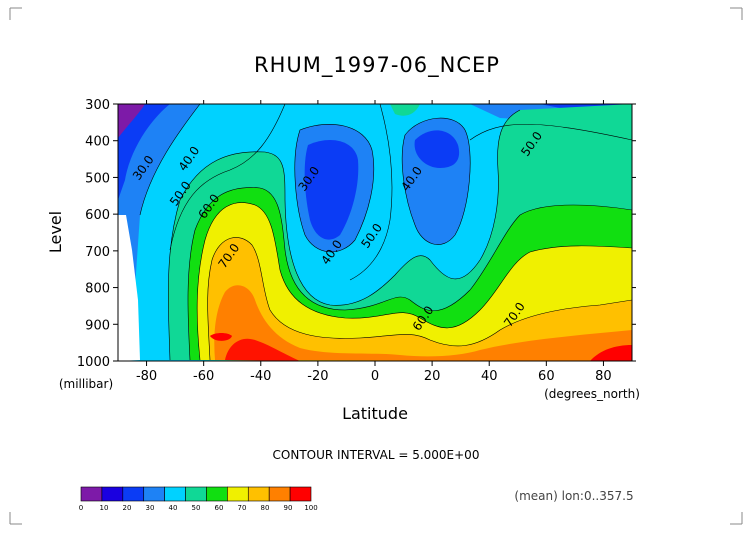  What do you see at coordinates (310, 508) in the screenshot?
I see `colorbar-label: 100` at bounding box center [310, 508].